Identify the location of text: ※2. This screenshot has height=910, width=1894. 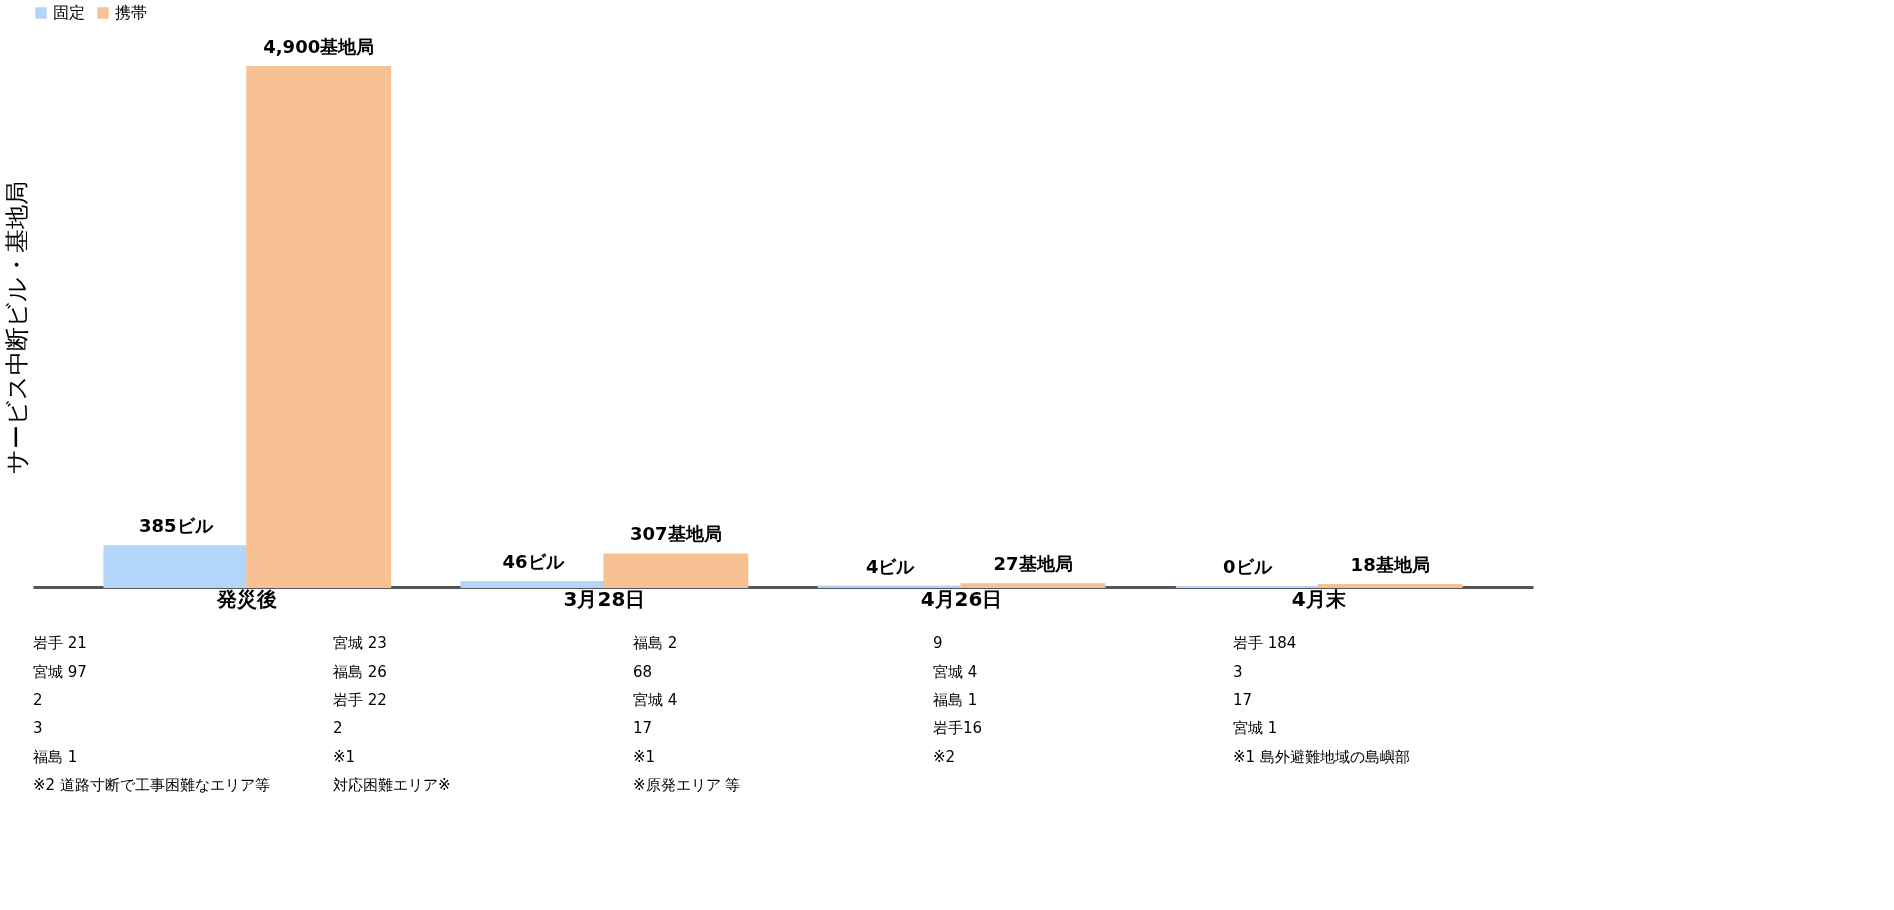
(944, 756).